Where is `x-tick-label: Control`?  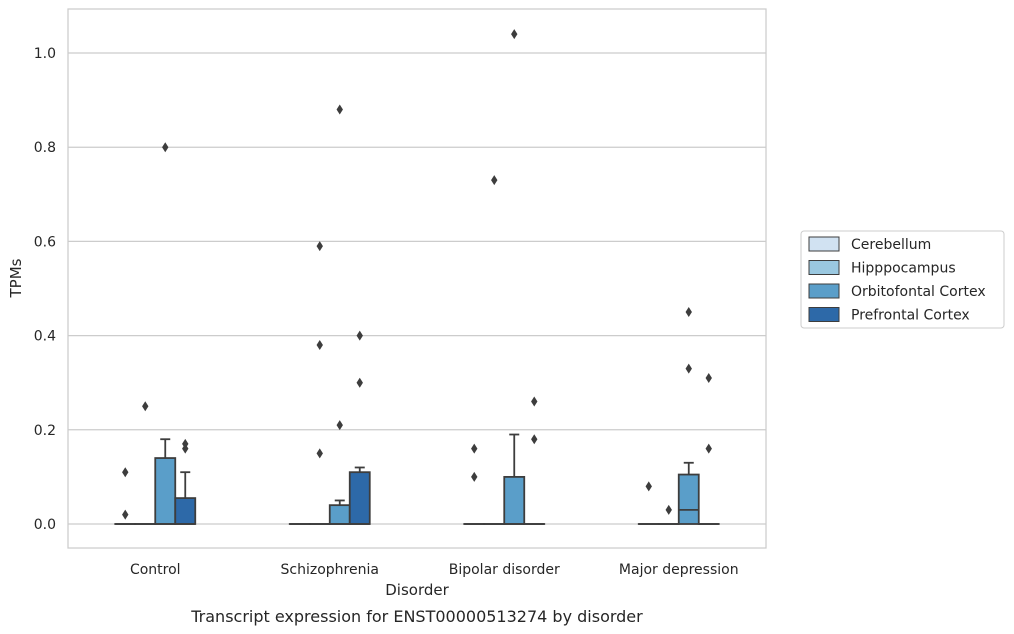
x-tick-label: Control is located at coordinates (155, 570).